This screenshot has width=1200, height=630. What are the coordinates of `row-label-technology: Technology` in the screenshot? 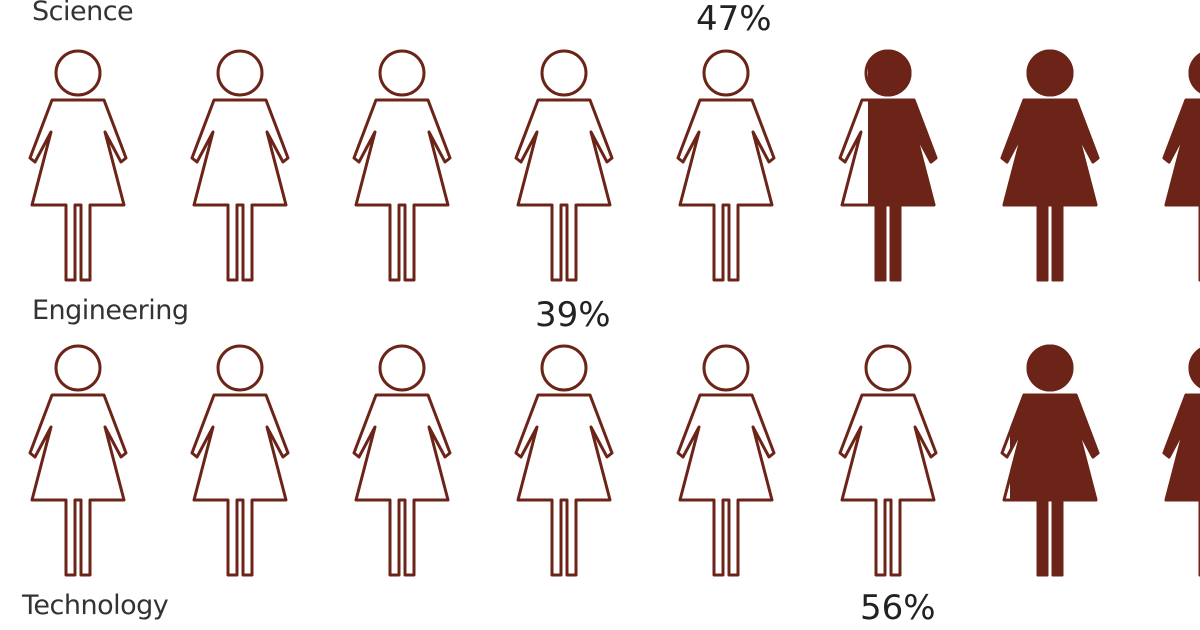 It's located at (95, 605).